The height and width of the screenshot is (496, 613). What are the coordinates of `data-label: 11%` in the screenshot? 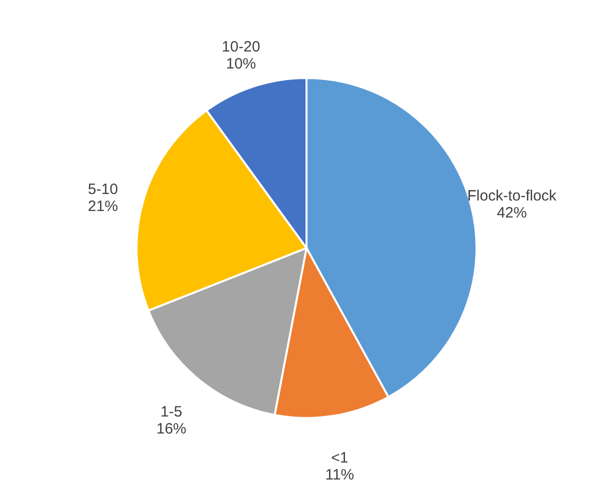 It's located at (339, 475).